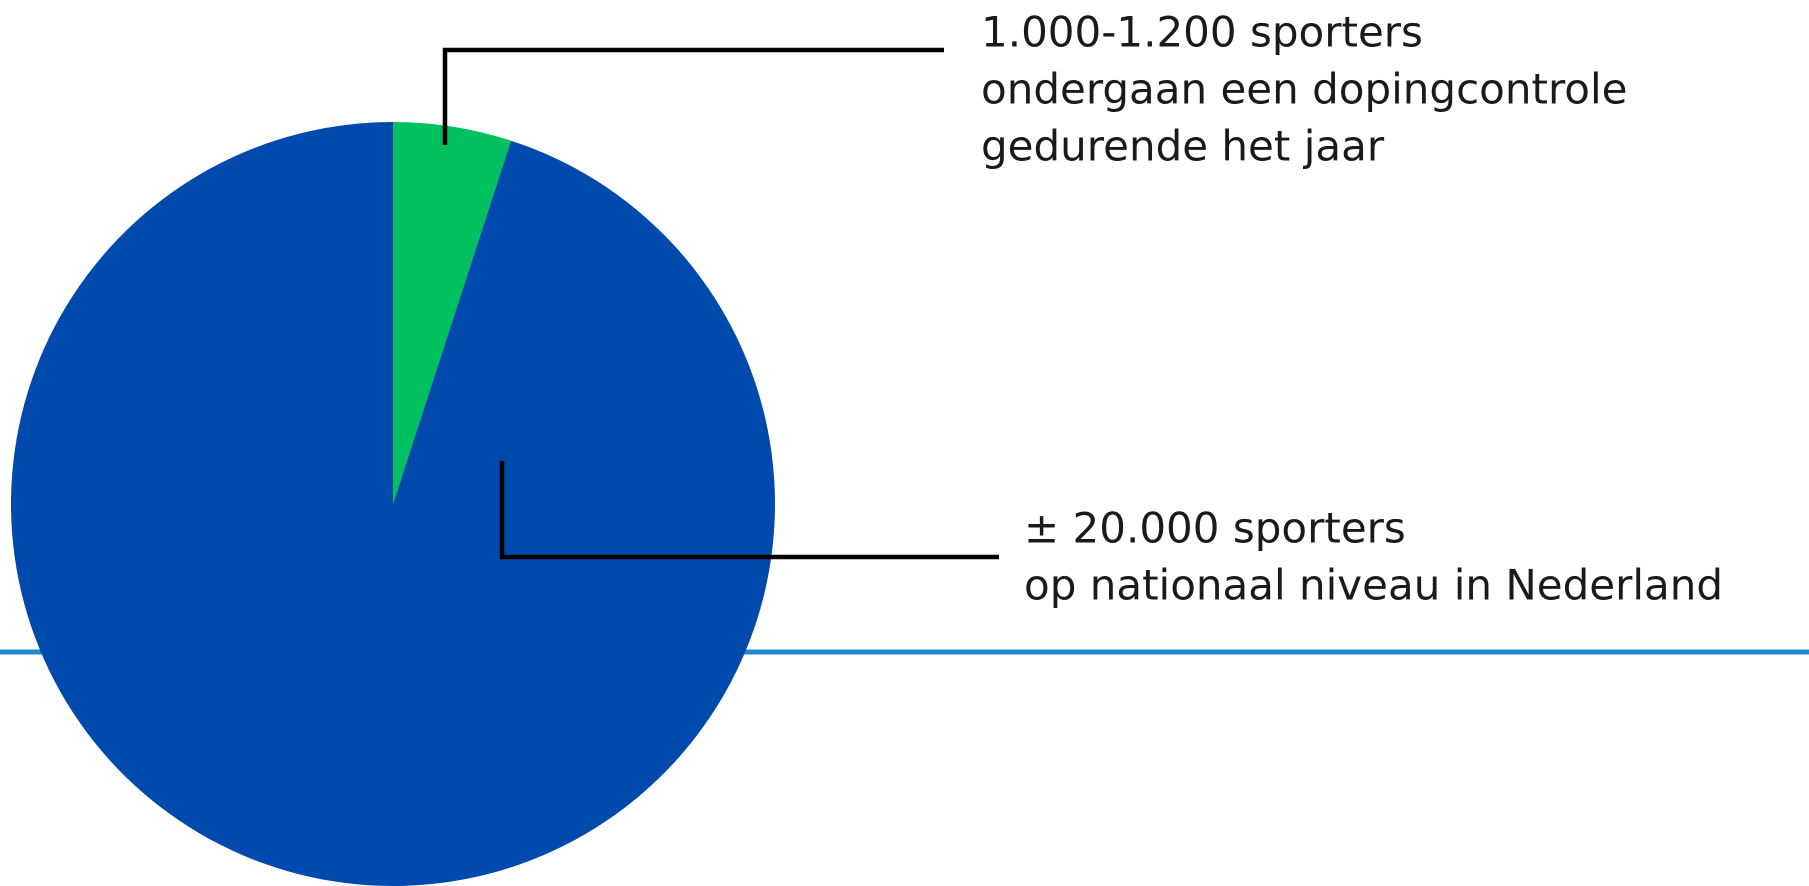  Describe the element at coordinates (452, 313) in the screenshot. I see `pie-slice` at that location.